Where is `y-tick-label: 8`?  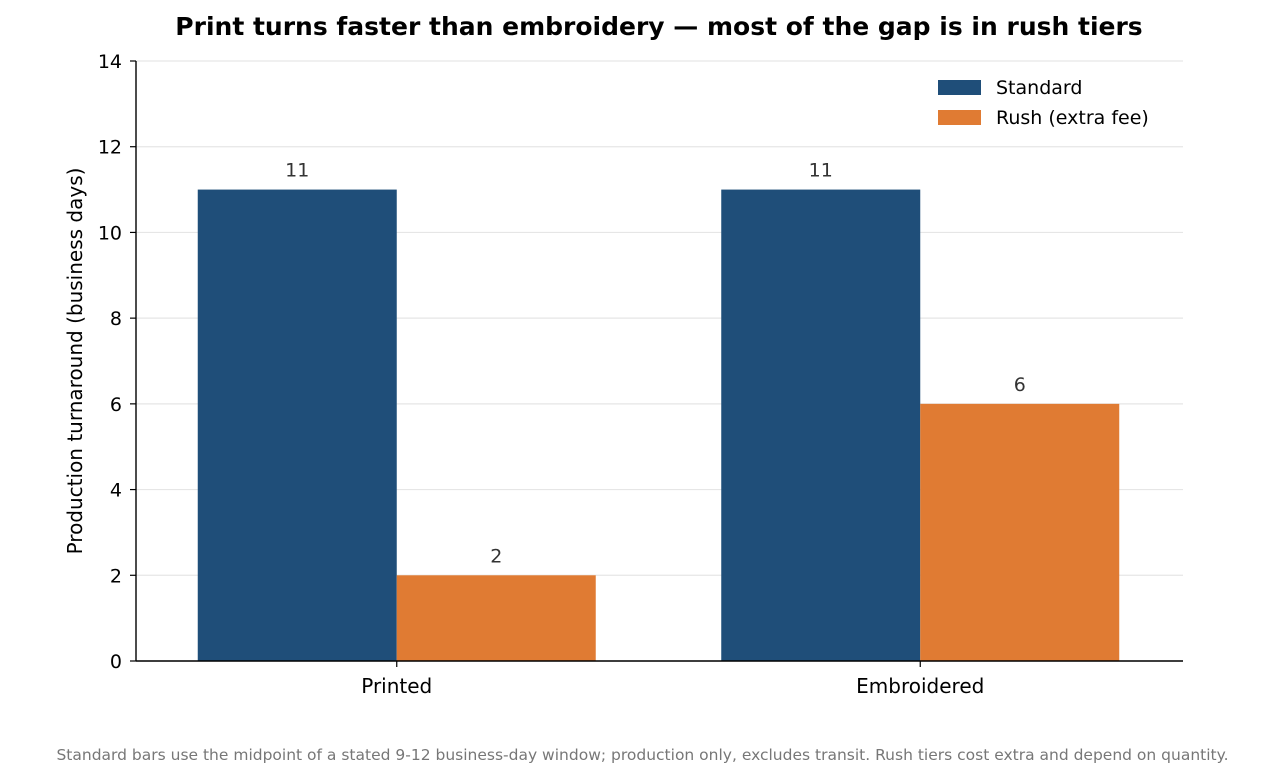 y-tick-label: 8 is located at coordinates (116, 319).